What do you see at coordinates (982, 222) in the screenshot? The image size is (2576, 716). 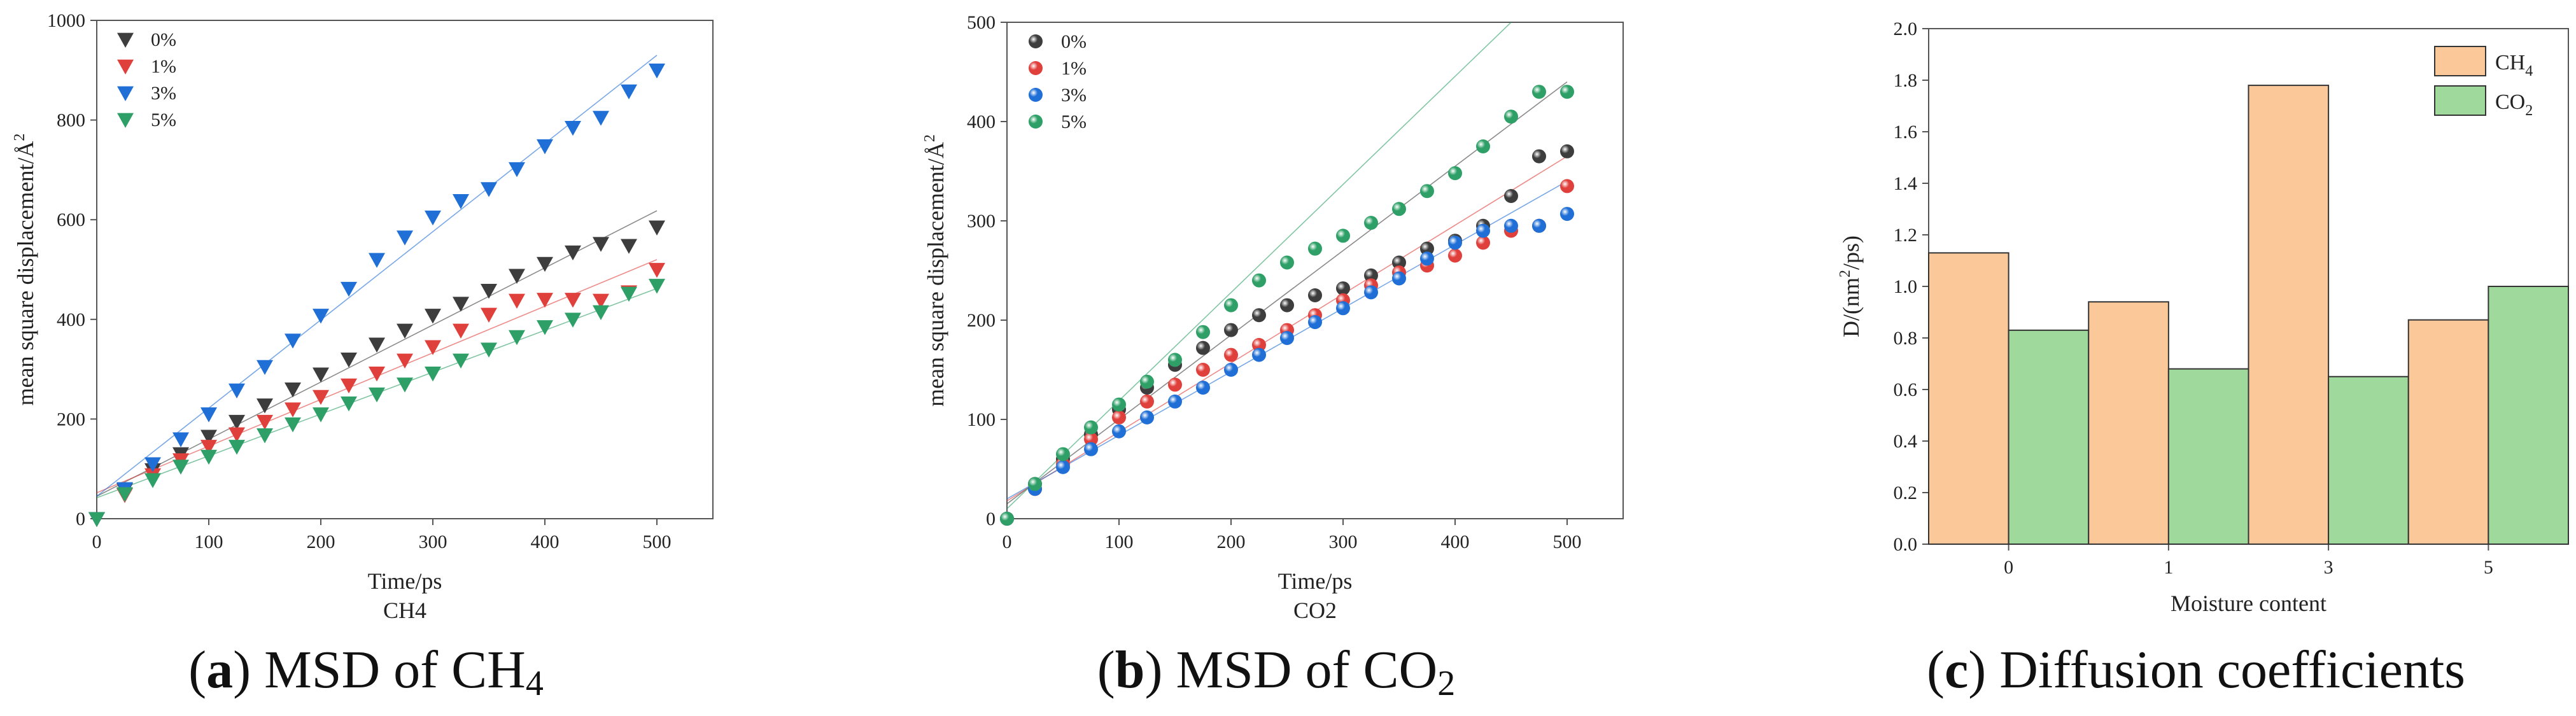 I see `y-tick-label: 300` at bounding box center [982, 222].